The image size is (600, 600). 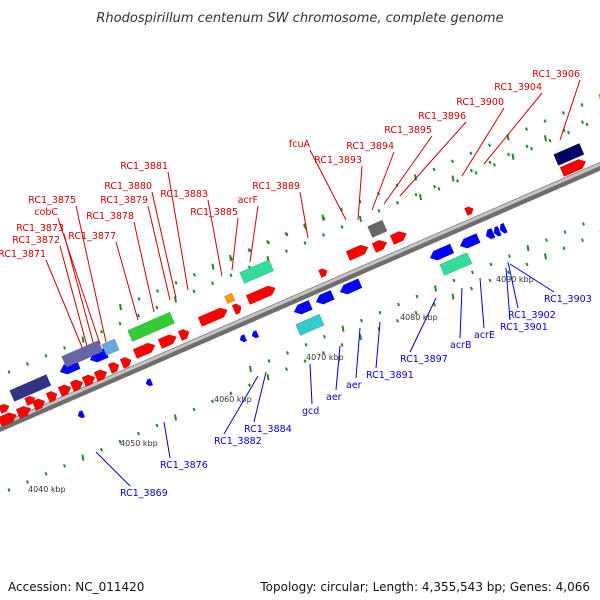 I want to click on gene-label: acrF, so click(x=248, y=200).